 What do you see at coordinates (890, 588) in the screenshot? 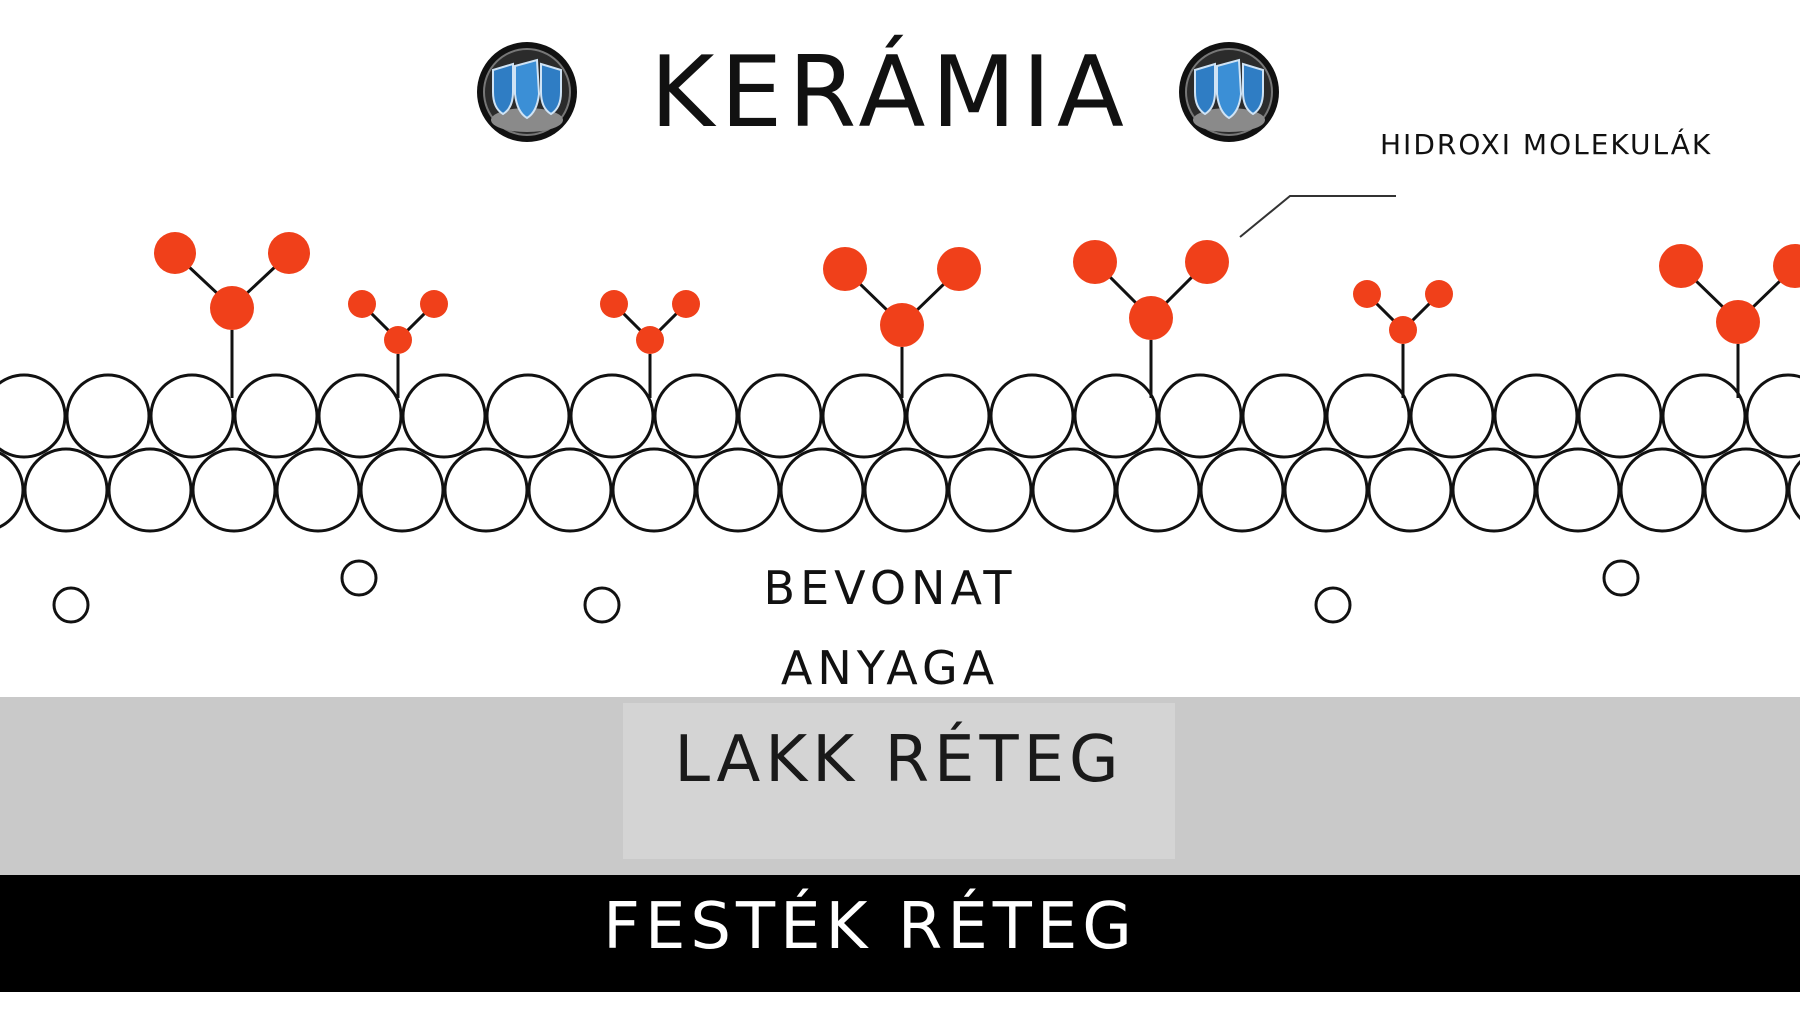
I see `coating-label-line1: BEVONAT` at bounding box center [890, 588].